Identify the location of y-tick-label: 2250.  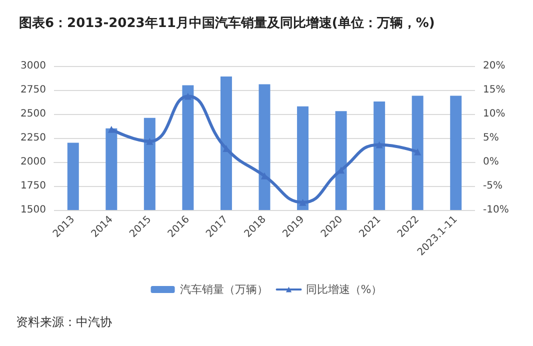
(33, 138).